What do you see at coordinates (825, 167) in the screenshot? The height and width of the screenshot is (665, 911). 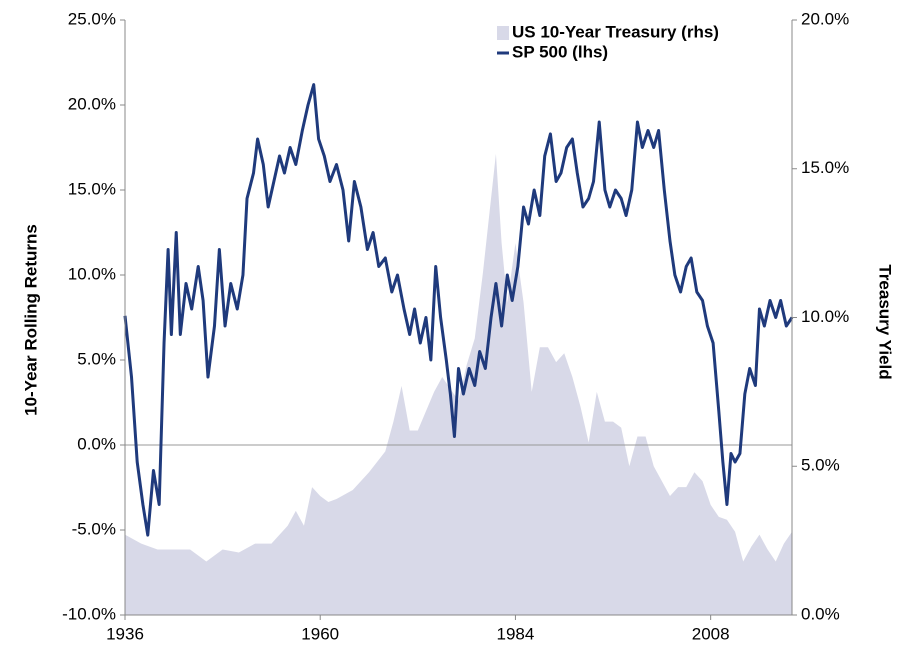 I see `y2-tick-label: 15.0%` at bounding box center [825, 167].